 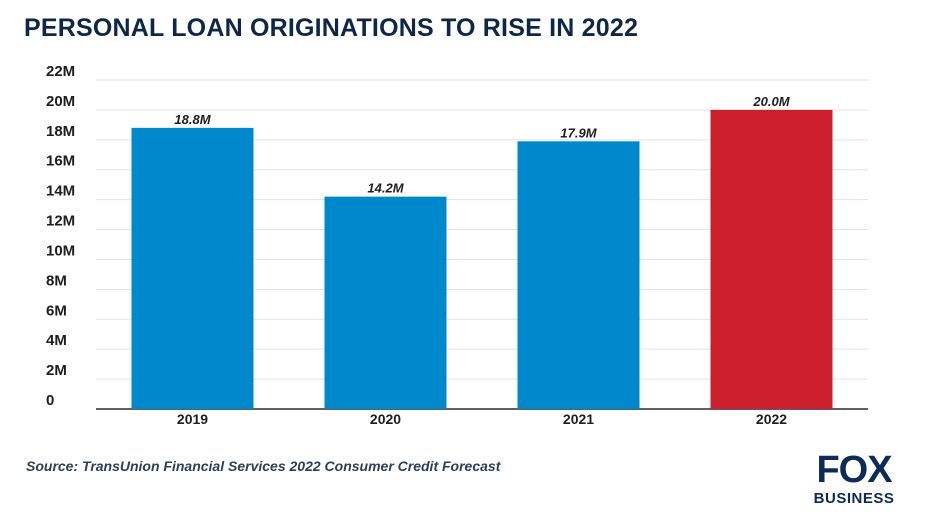 I want to click on y-tick-label: 6M, so click(x=56, y=310).